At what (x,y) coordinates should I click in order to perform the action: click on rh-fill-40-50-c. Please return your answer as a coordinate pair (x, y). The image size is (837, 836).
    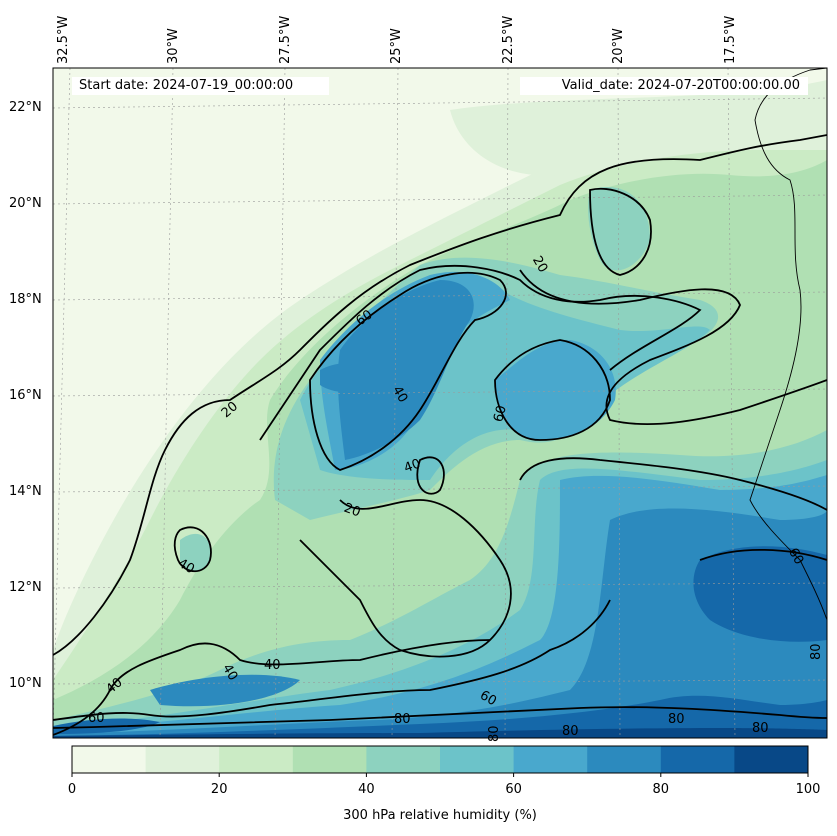
    Looking at the image, I should click on (619, 229).